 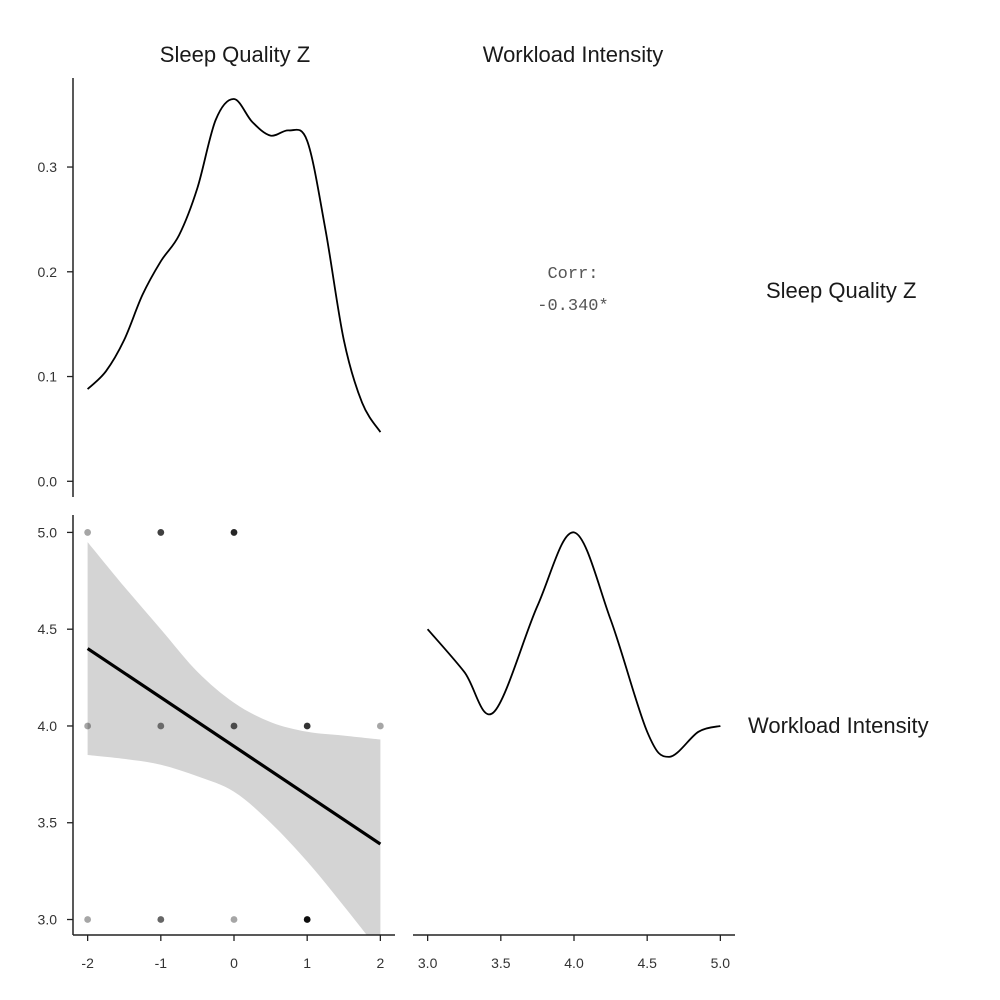 What do you see at coordinates (87, 963) in the screenshot?
I see `scatter-x-tick-label: -2` at bounding box center [87, 963].